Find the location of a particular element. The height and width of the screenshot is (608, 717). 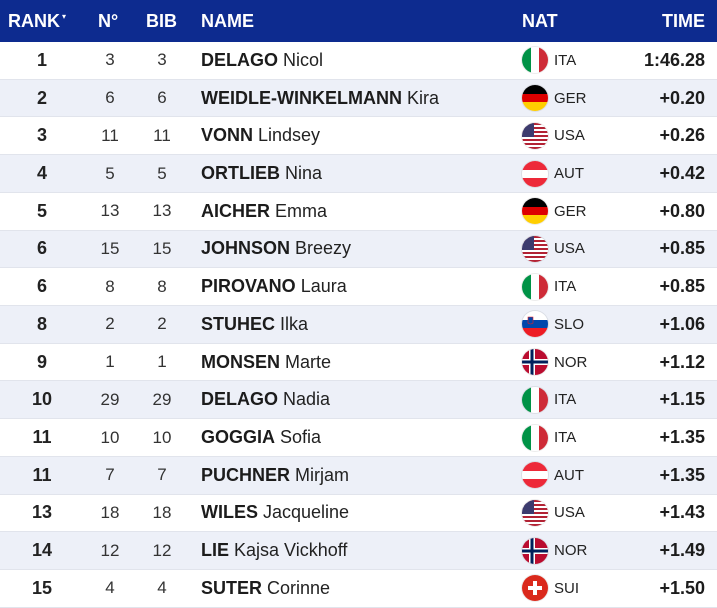

name-cell: SUTER Corinne is located at coordinates (351, 588).